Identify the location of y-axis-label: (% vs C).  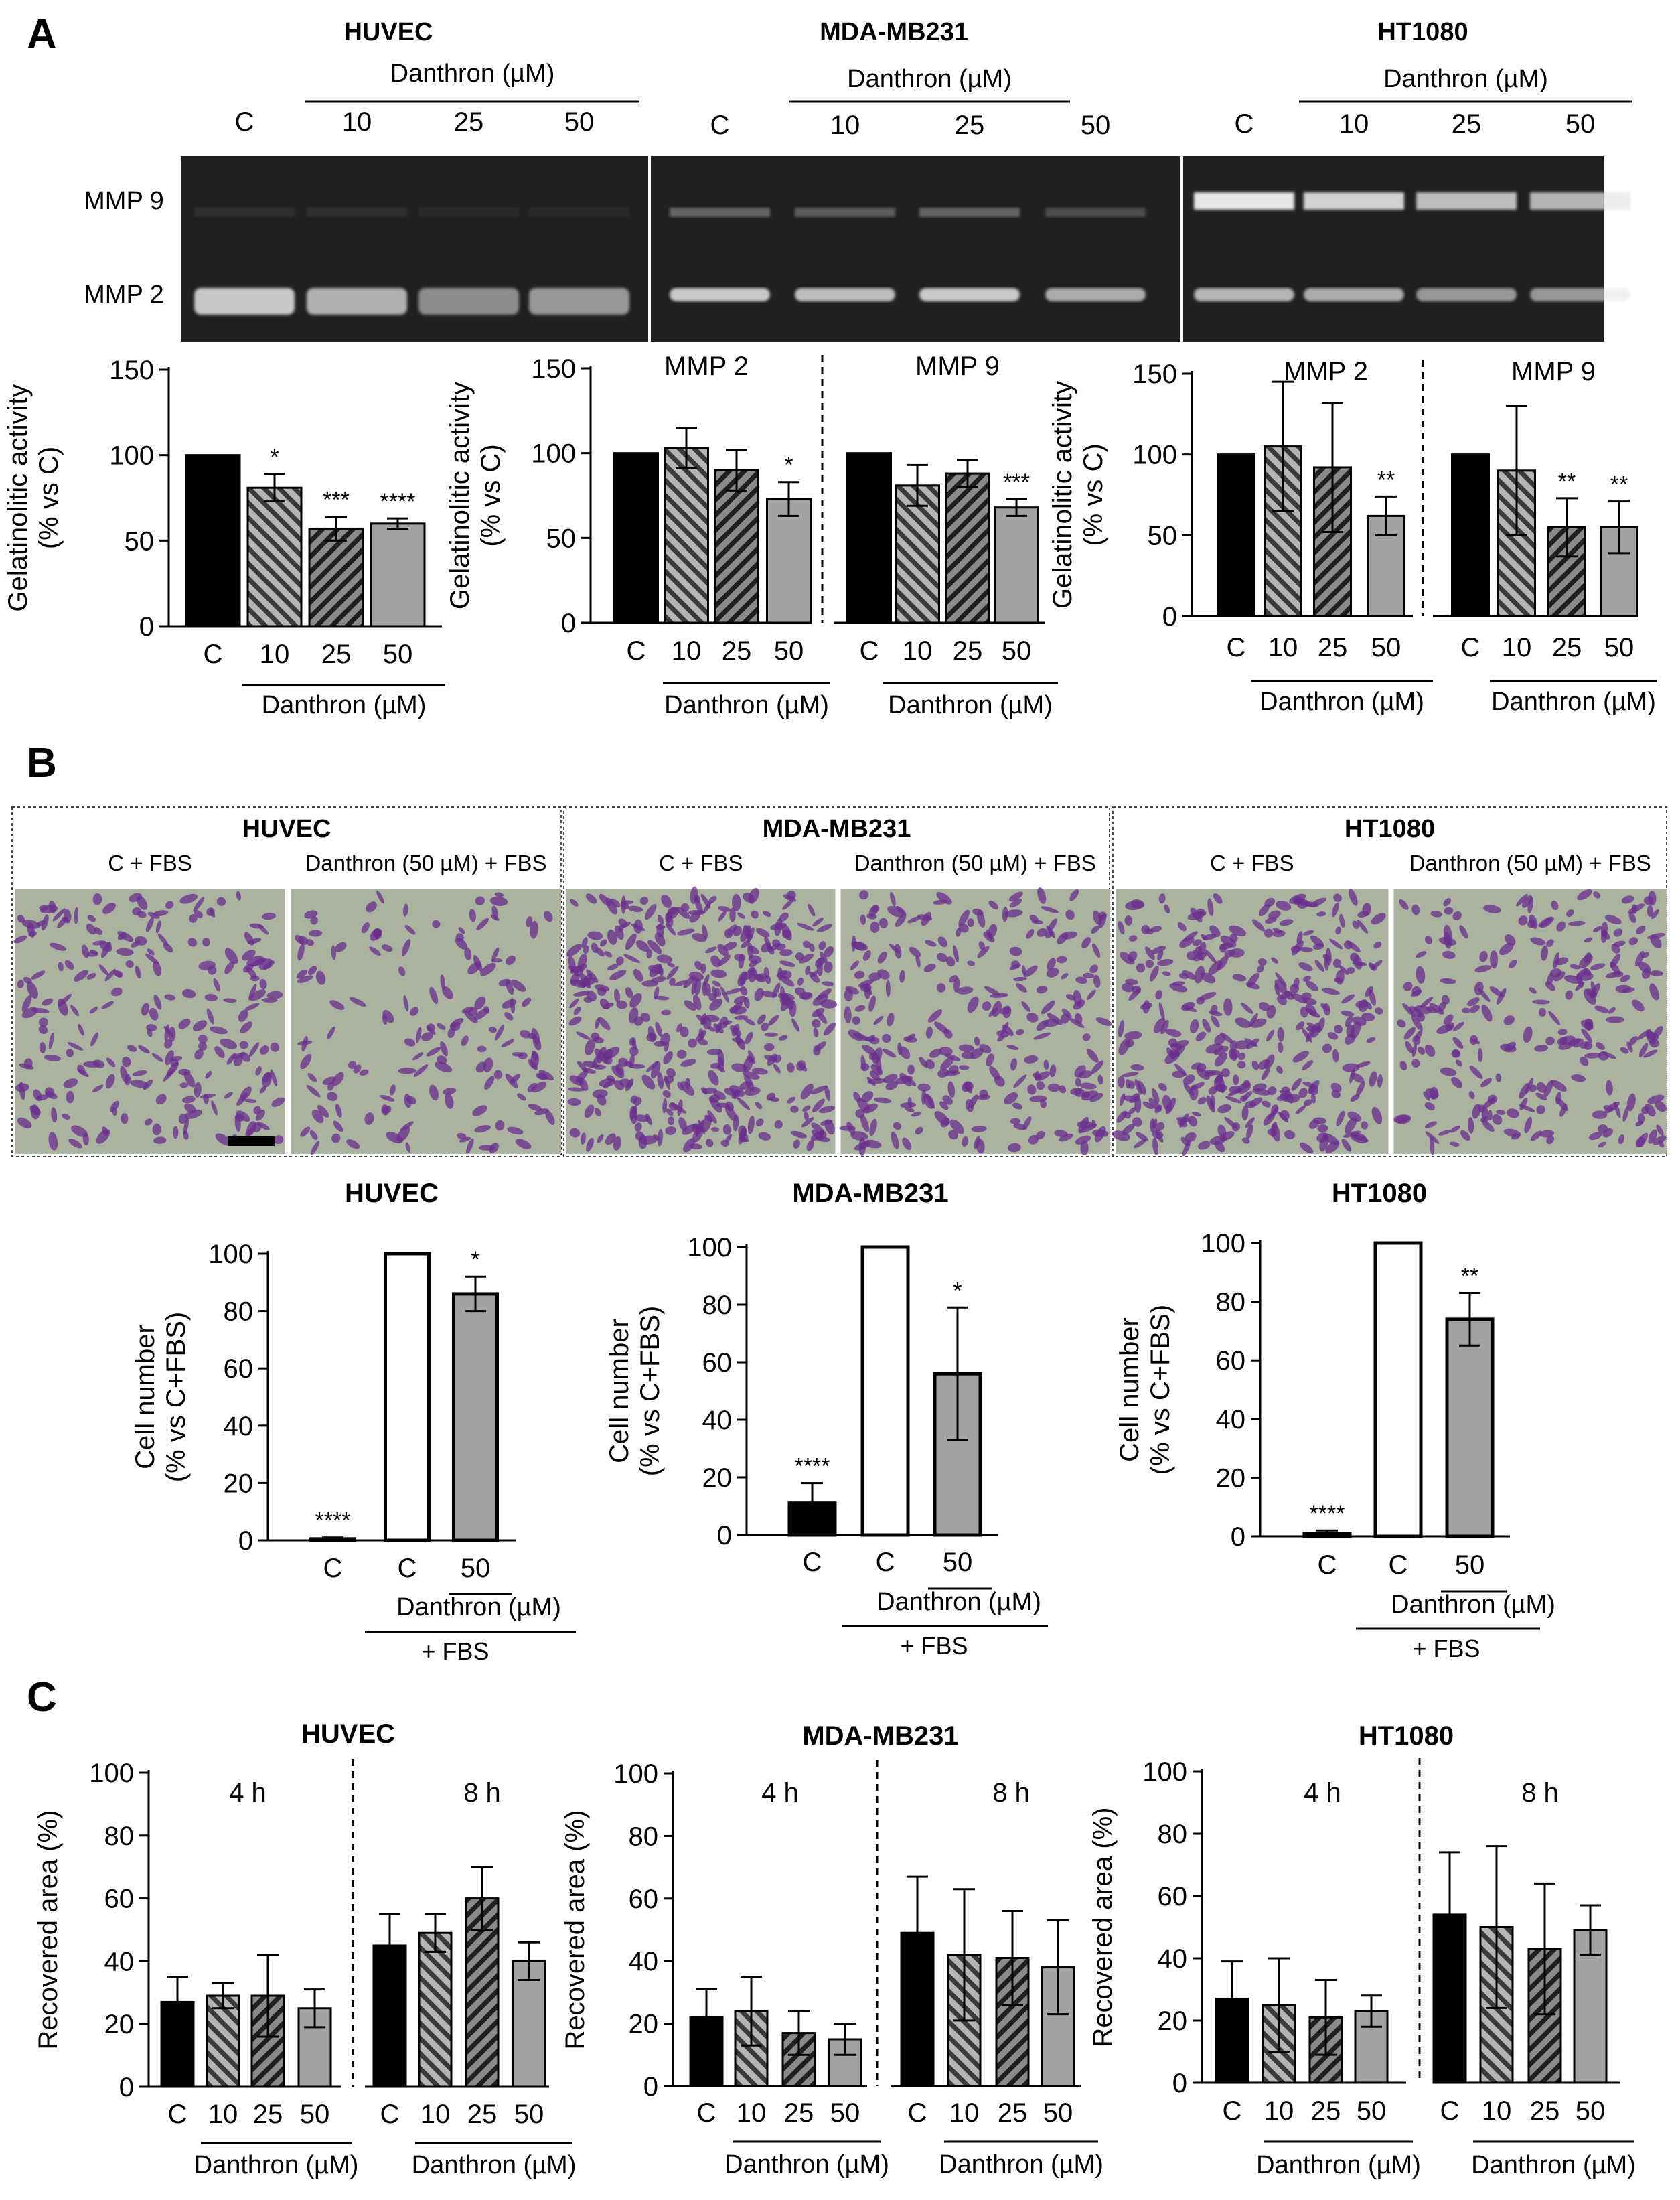
(491, 495).